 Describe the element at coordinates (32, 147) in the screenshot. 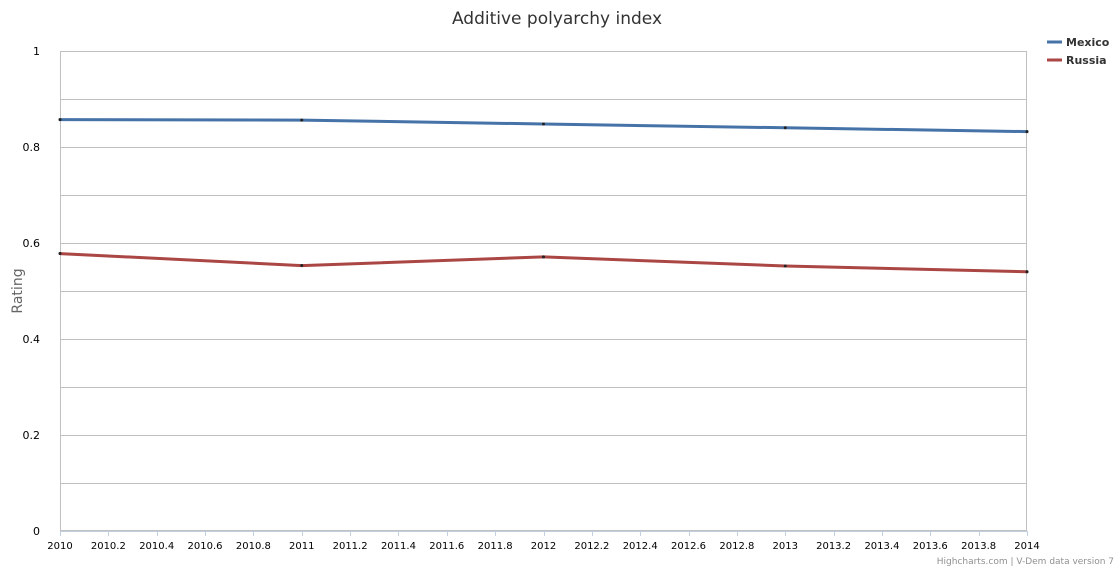

I see `y-tick-label: 0.8` at that location.